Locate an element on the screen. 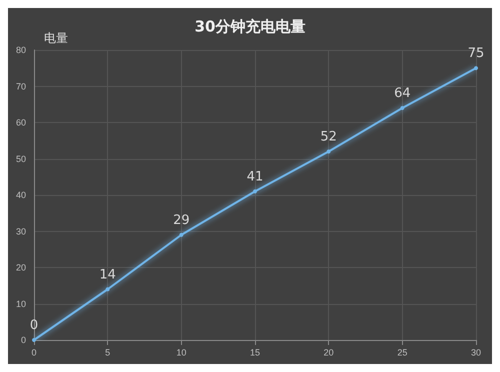  data-label: 75 is located at coordinates (476, 54).